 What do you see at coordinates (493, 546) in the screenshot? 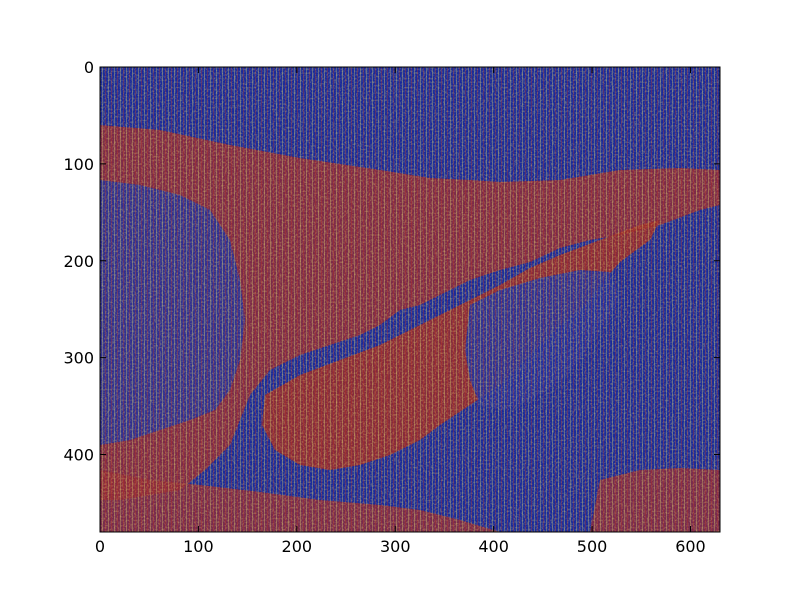
I see `x-tick-label: 400` at bounding box center [493, 546].